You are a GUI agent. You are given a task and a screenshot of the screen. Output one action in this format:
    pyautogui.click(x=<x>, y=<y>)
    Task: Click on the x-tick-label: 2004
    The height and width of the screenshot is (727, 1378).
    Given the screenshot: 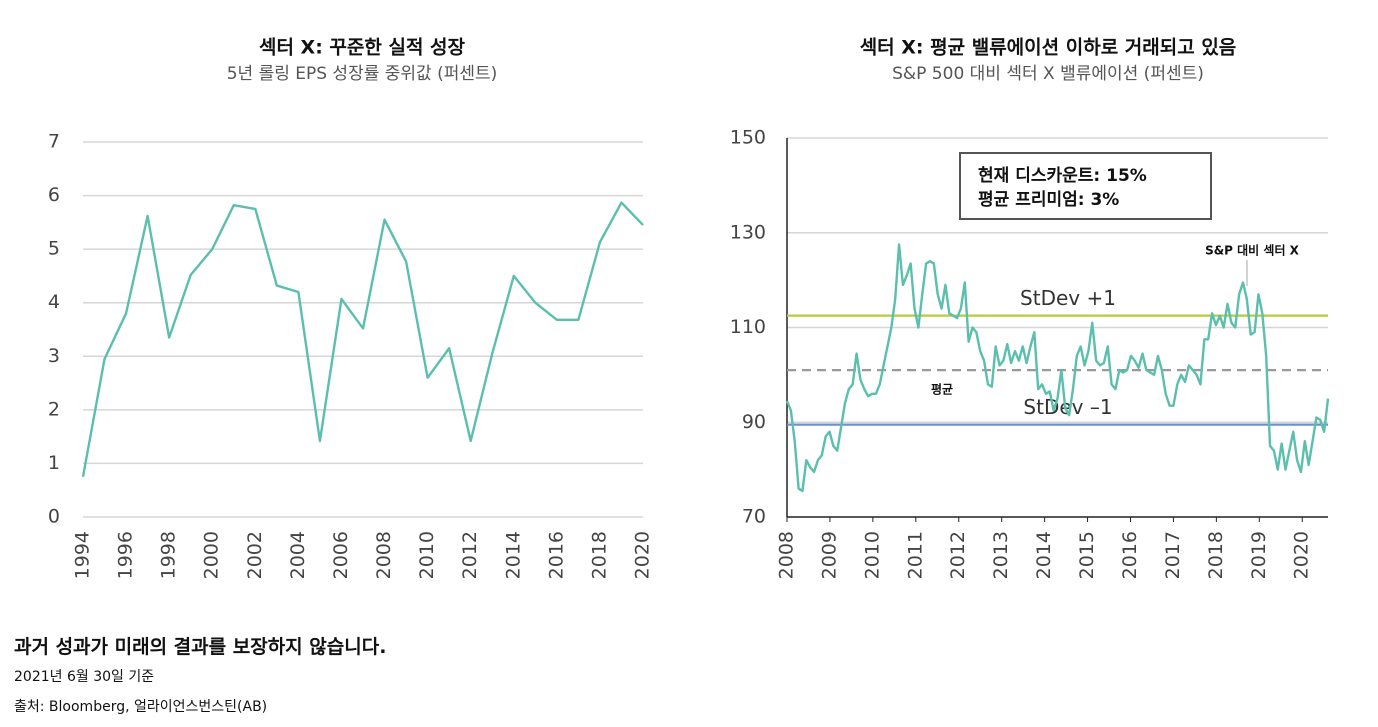 What is the action you would take?
    pyautogui.click(x=298, y=555)
    